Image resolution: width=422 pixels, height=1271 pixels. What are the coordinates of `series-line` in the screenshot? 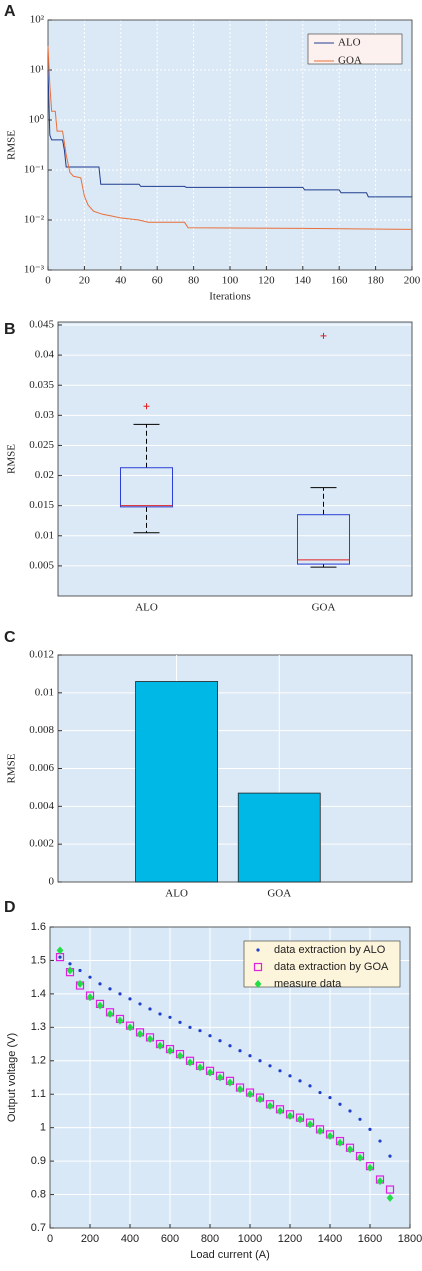 It's located at (230, 138).